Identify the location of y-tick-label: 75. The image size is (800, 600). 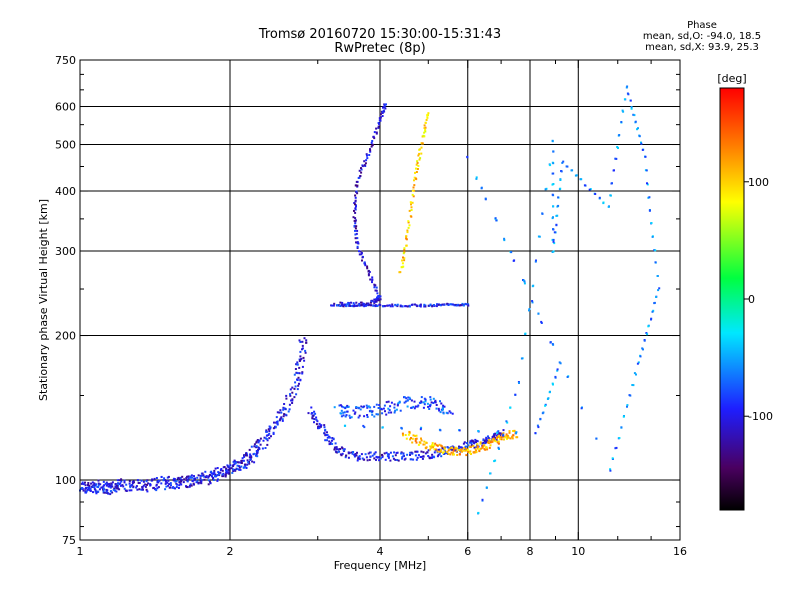
(69, 540).